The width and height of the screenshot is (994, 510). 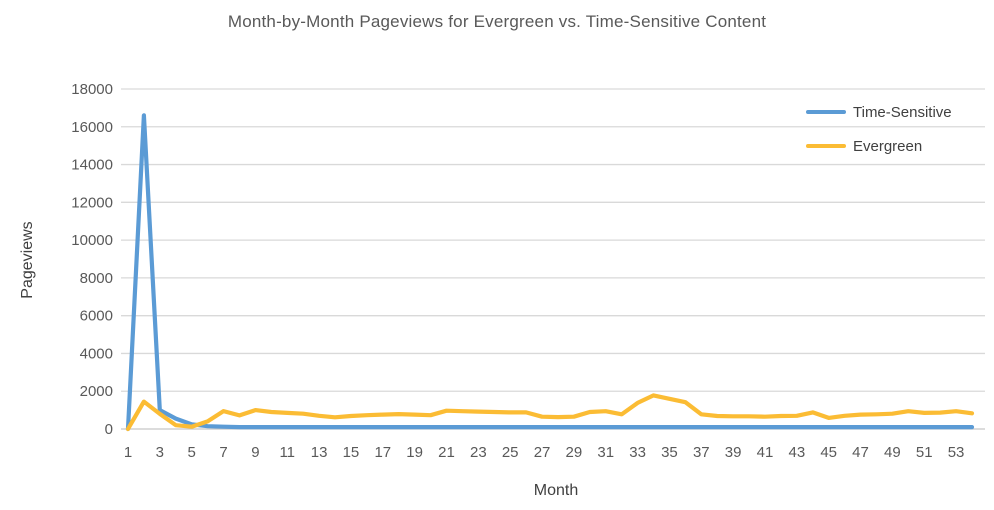 What do you see at coordinates (255, 452) in the screenshot?
I see `x-tick-label: 9` at bounding box center [255, 452].